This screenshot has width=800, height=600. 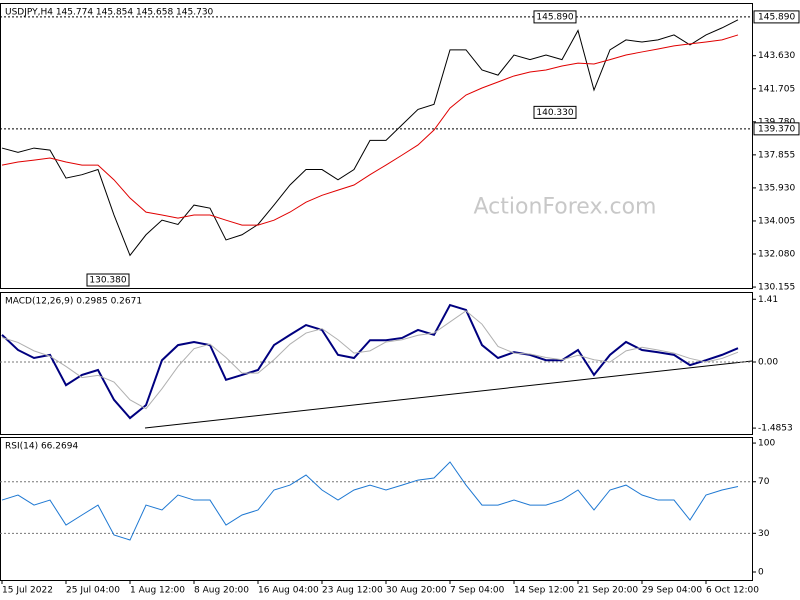 What do you see at coordinates (766, 444) in the screenshot?
I see `y-tick-label: 100` at bounding box center [766, 444].